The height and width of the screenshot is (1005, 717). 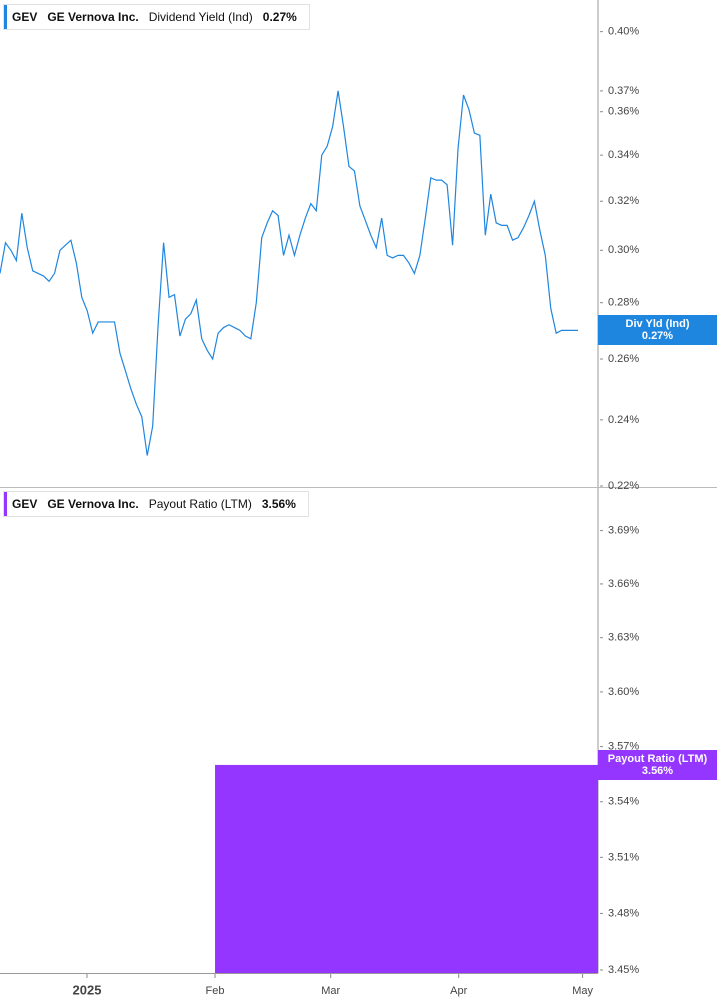 I want to click on x-tick-label: Feb, so click(x=215, y=991).